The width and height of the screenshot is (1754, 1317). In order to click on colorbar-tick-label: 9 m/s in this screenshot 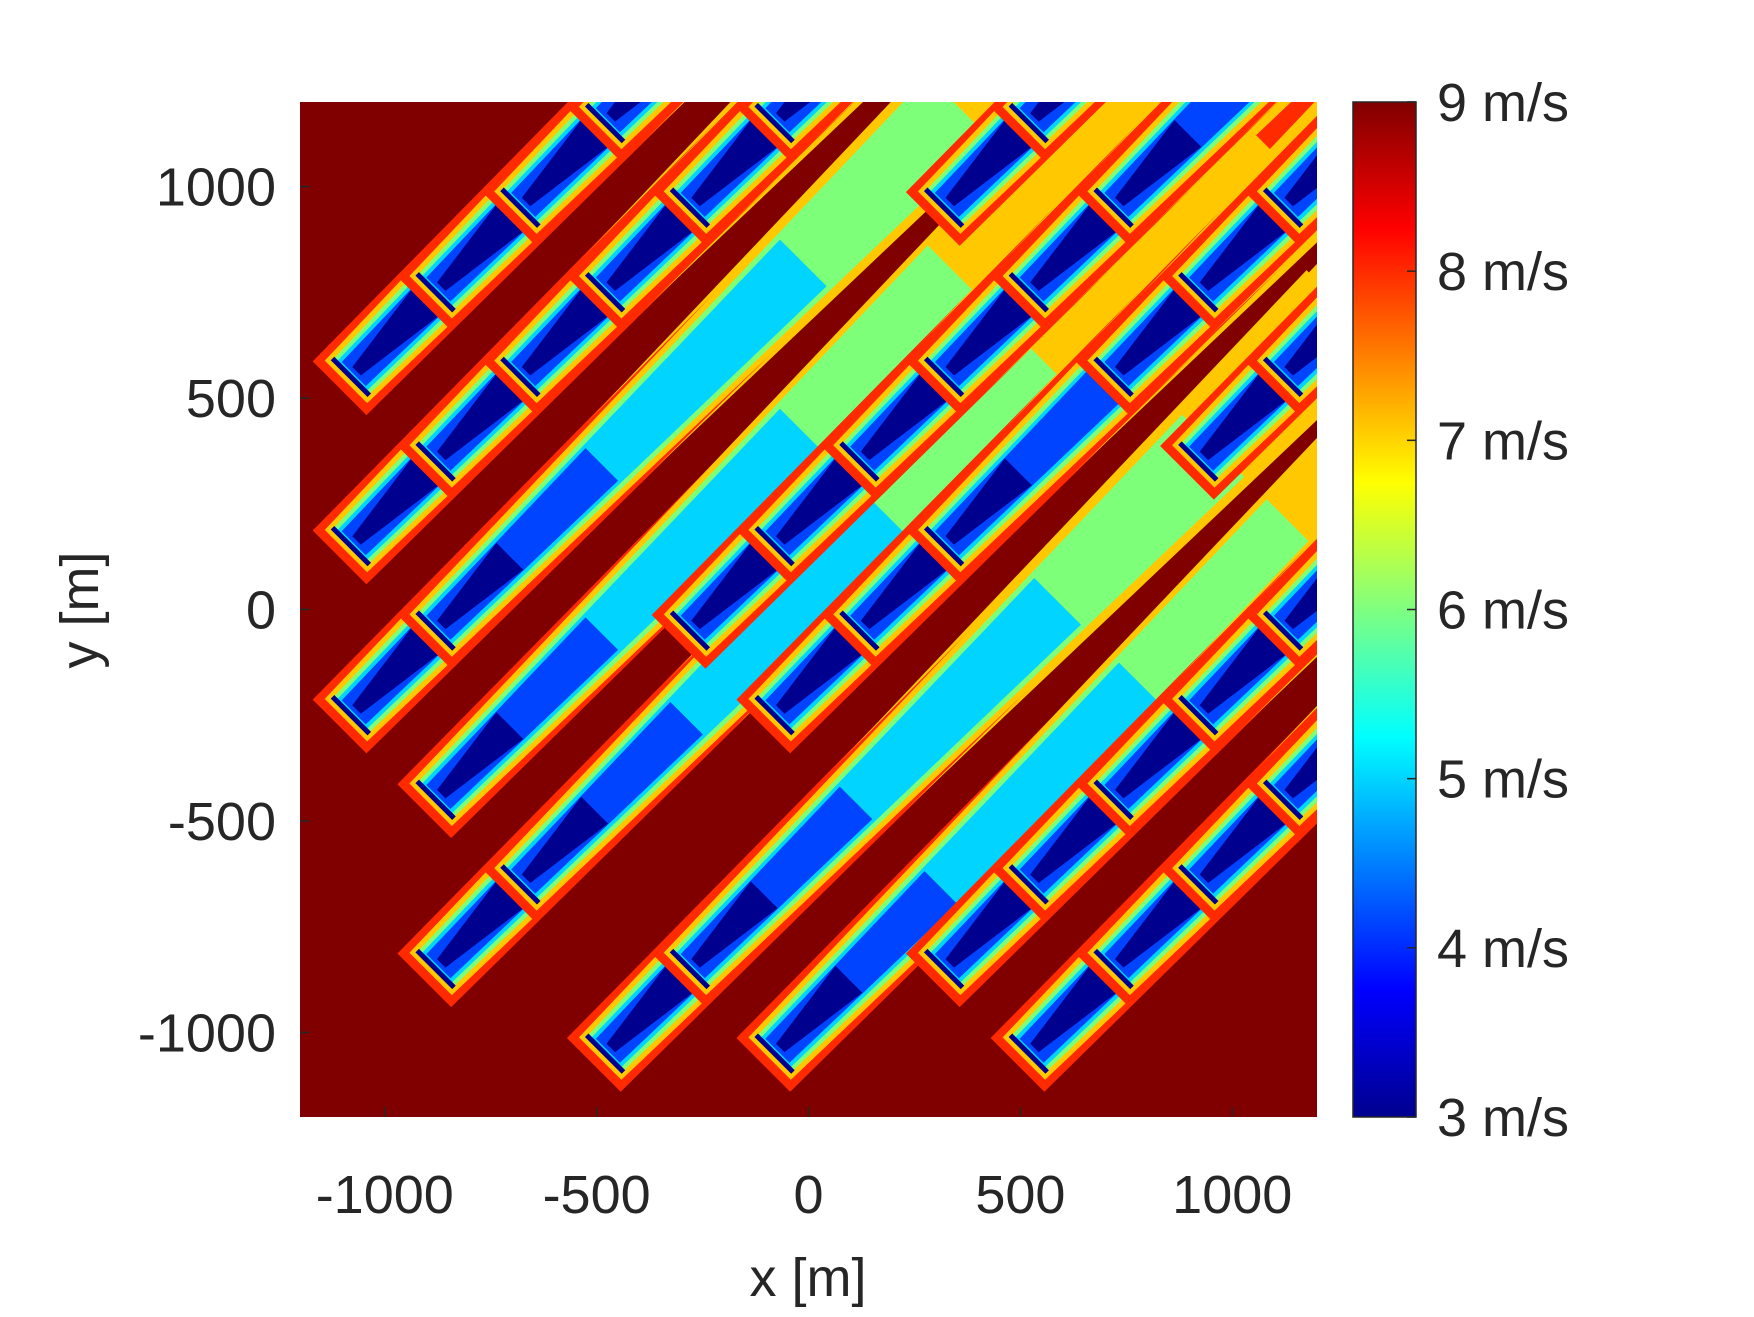, I will do `click(1503, 103)`.